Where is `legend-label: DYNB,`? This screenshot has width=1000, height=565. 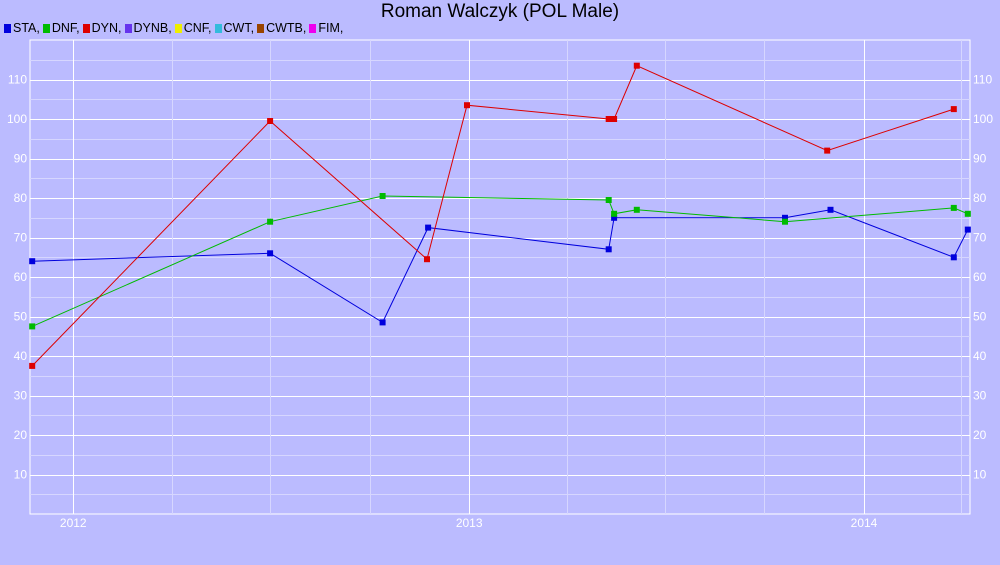
legend-label: DYNB, is located at coordinates (152, 28).